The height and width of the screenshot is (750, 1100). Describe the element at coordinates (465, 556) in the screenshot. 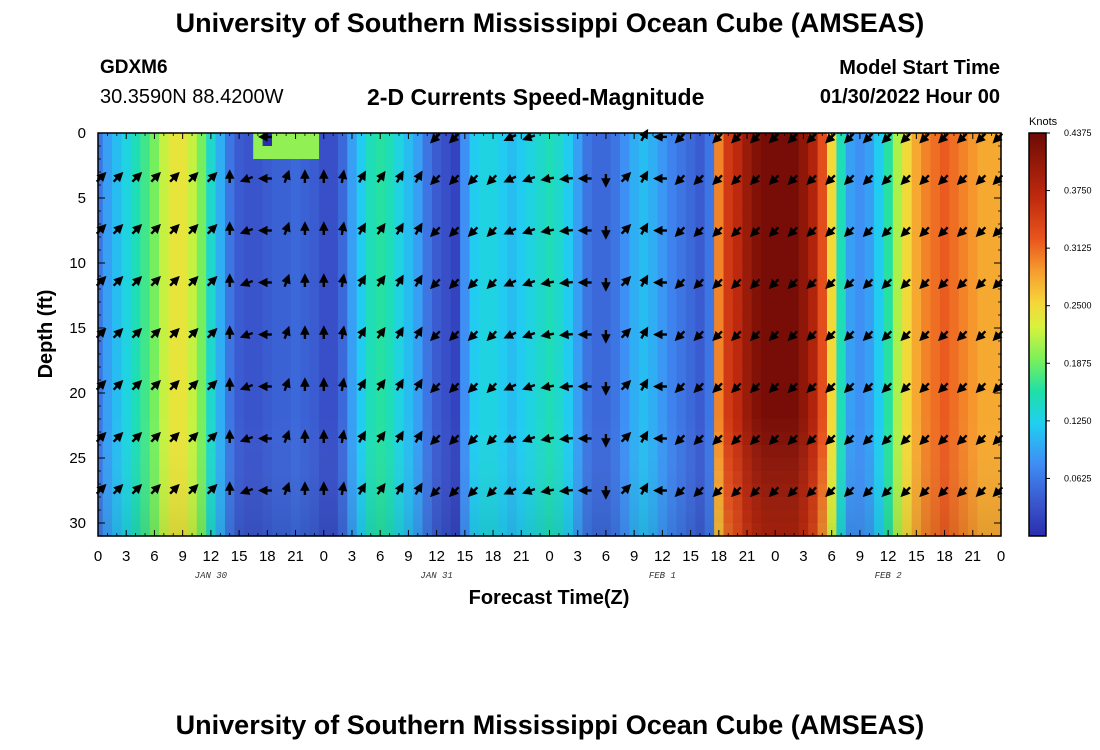

I see `x-tick-label: 15` at that location.